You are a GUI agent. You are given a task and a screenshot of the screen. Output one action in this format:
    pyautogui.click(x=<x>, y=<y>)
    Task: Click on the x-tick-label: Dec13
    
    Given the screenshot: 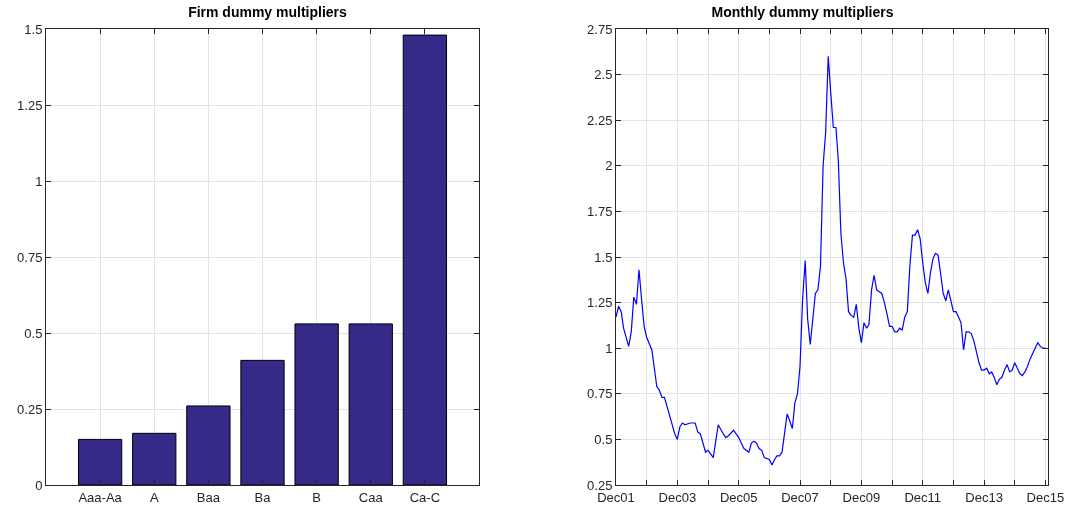 What is the action you would take?
    pyautogui.click(x=984, y=497)
    